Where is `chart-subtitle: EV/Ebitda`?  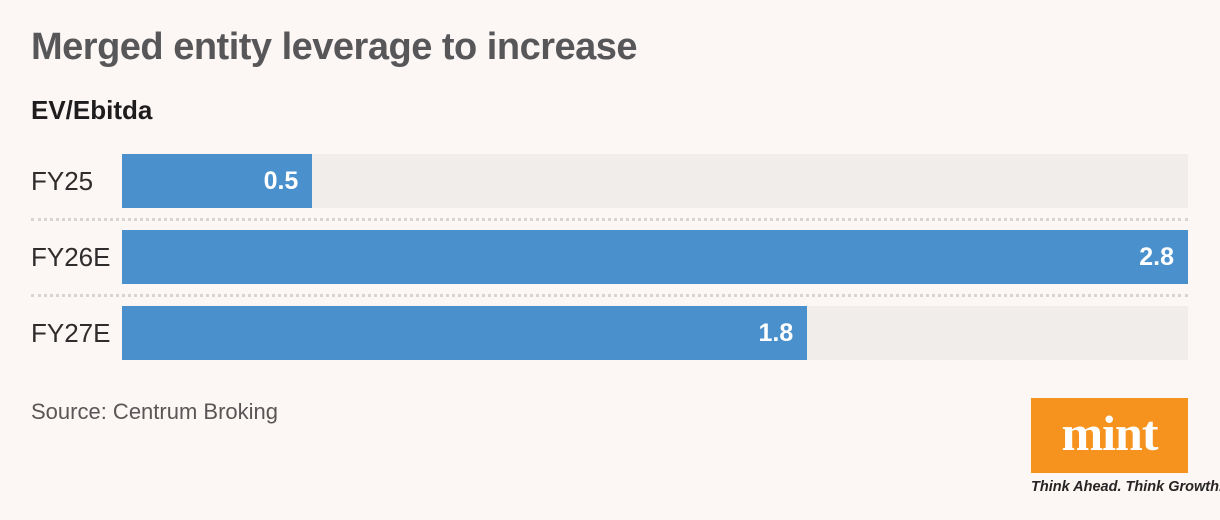 chart-subtitle: EV/Ebitda is located at coordinates (92, 110).